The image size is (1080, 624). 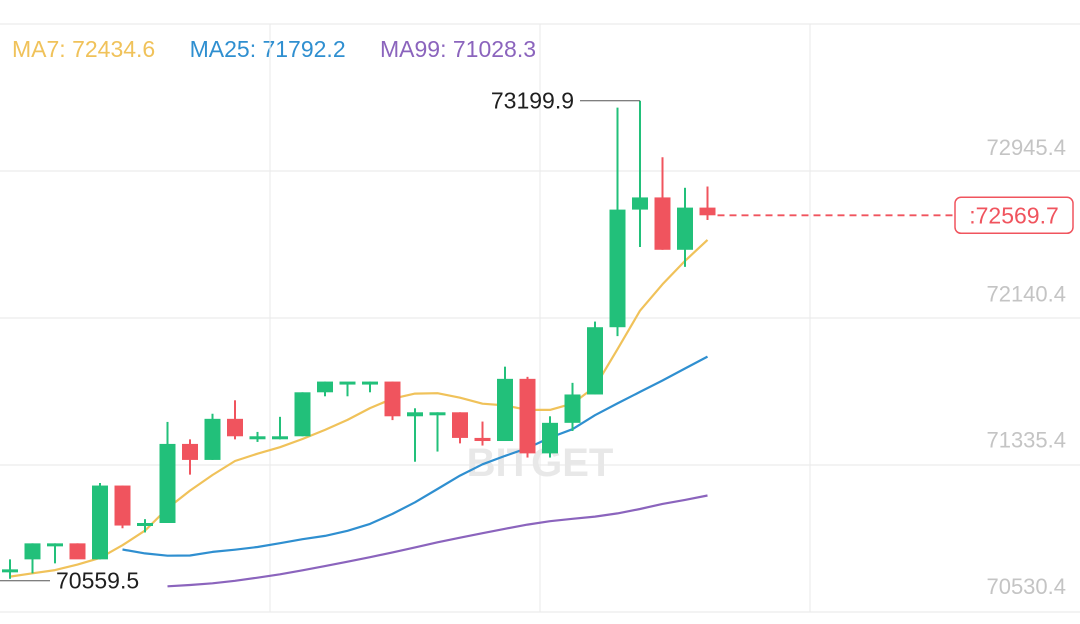 I want to click on ma-legend: MA7: 72434.6 MA25: 71792.2 MA99: 71028.3, so click(x=288, y=49).